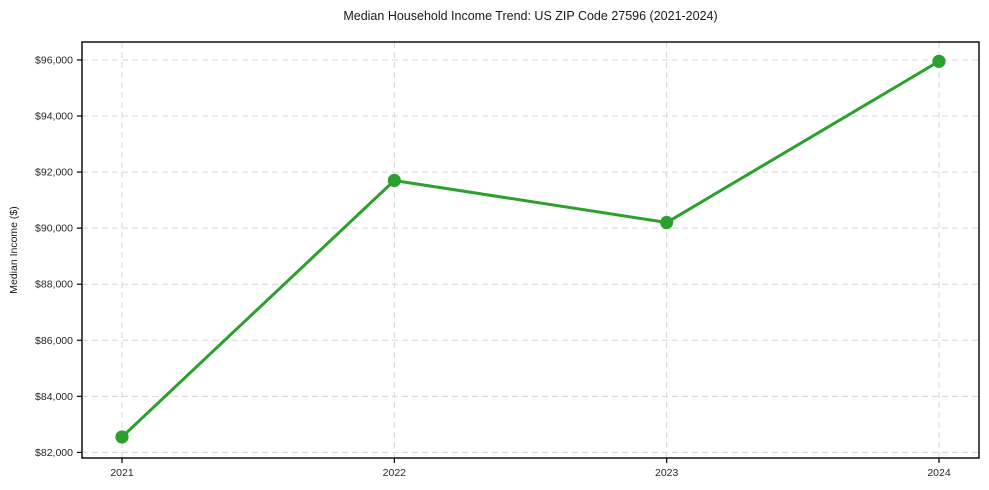  Describe the element at coordinates (667, 473) in the screenshot. I see `x-tick-label: 2023` at that location.